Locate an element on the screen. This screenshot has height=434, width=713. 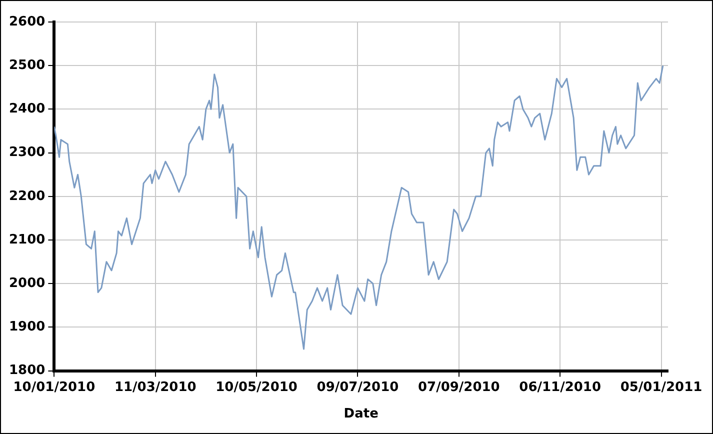
y-tick-label: 2000 is located at coordinates (27, 283).